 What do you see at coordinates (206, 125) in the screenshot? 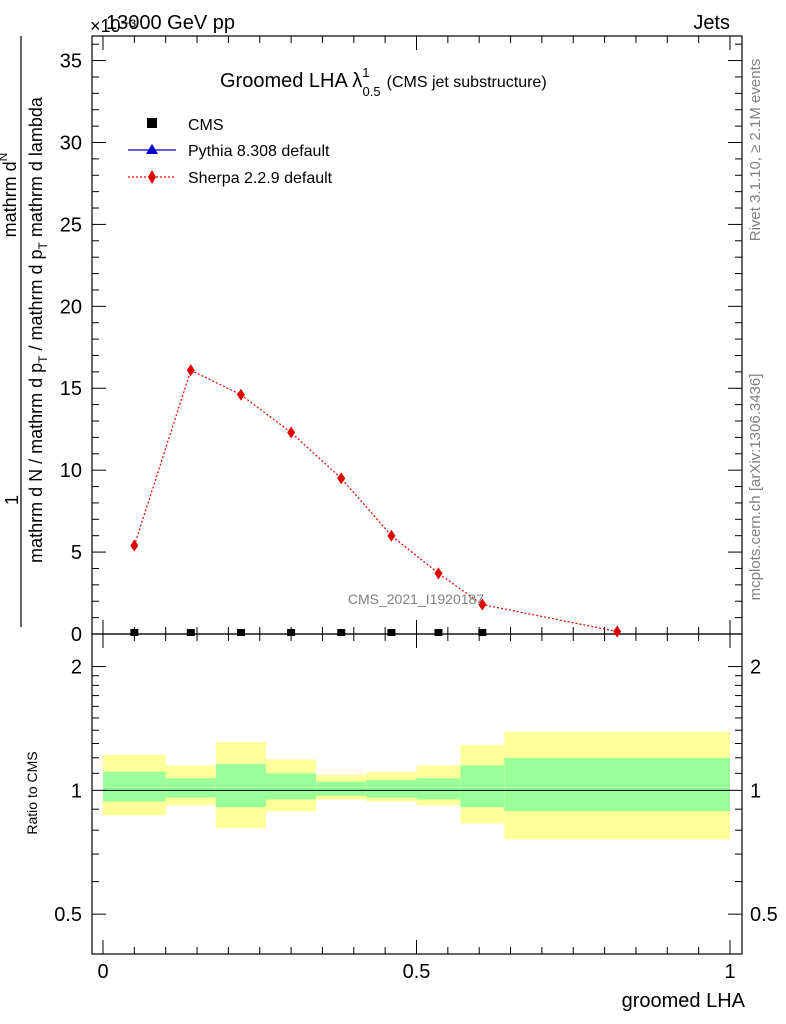
I see `legend-cms-label: CMS` at bounding box center [206, 125].